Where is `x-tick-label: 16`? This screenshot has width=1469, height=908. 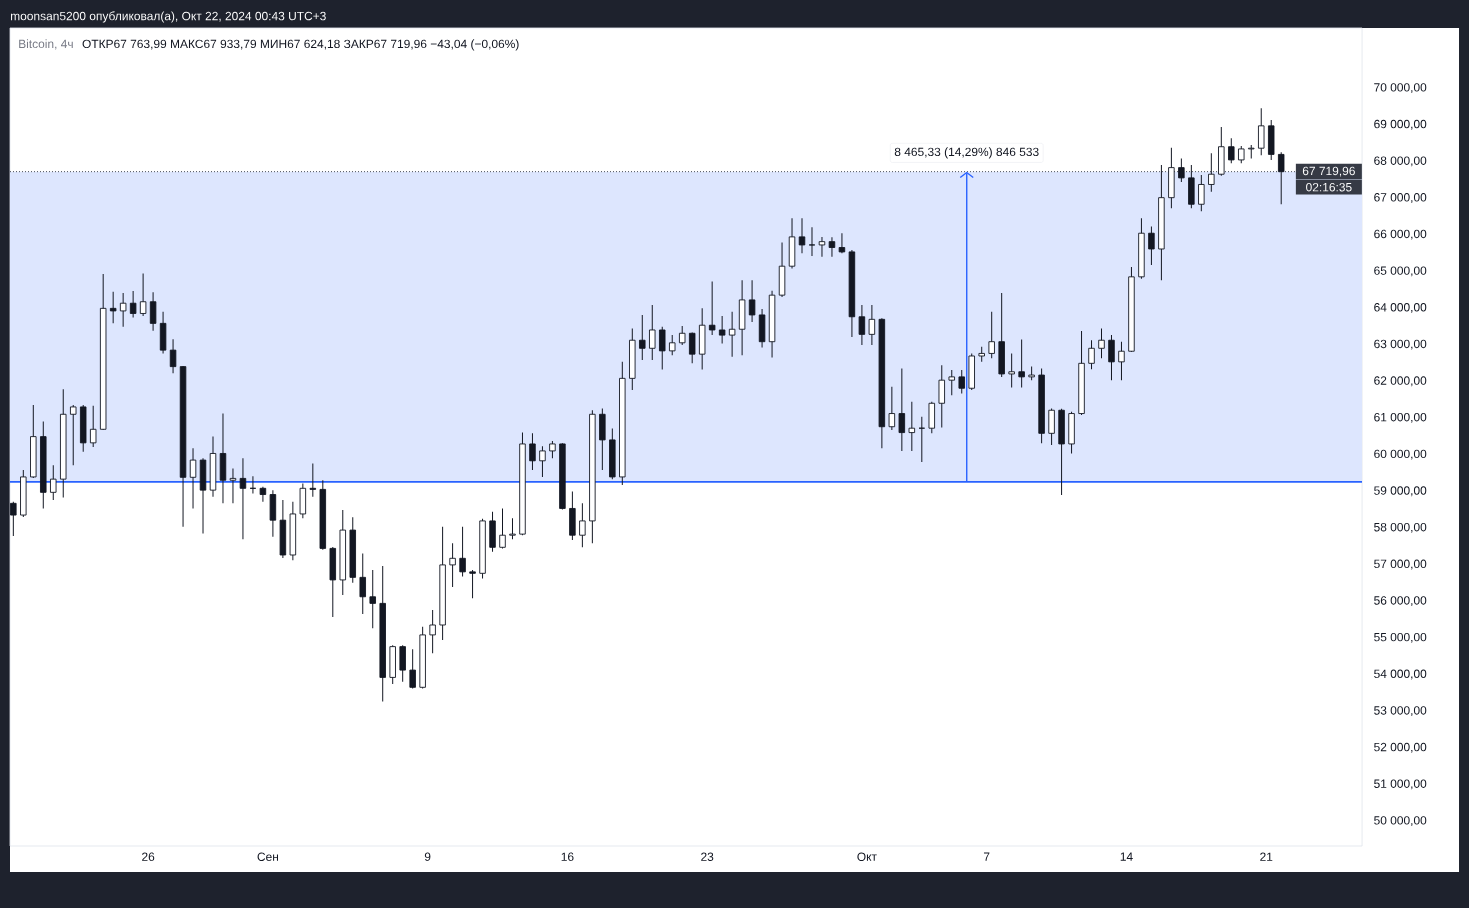
x-tick-label: 16 is located at coordinates (567, 856).